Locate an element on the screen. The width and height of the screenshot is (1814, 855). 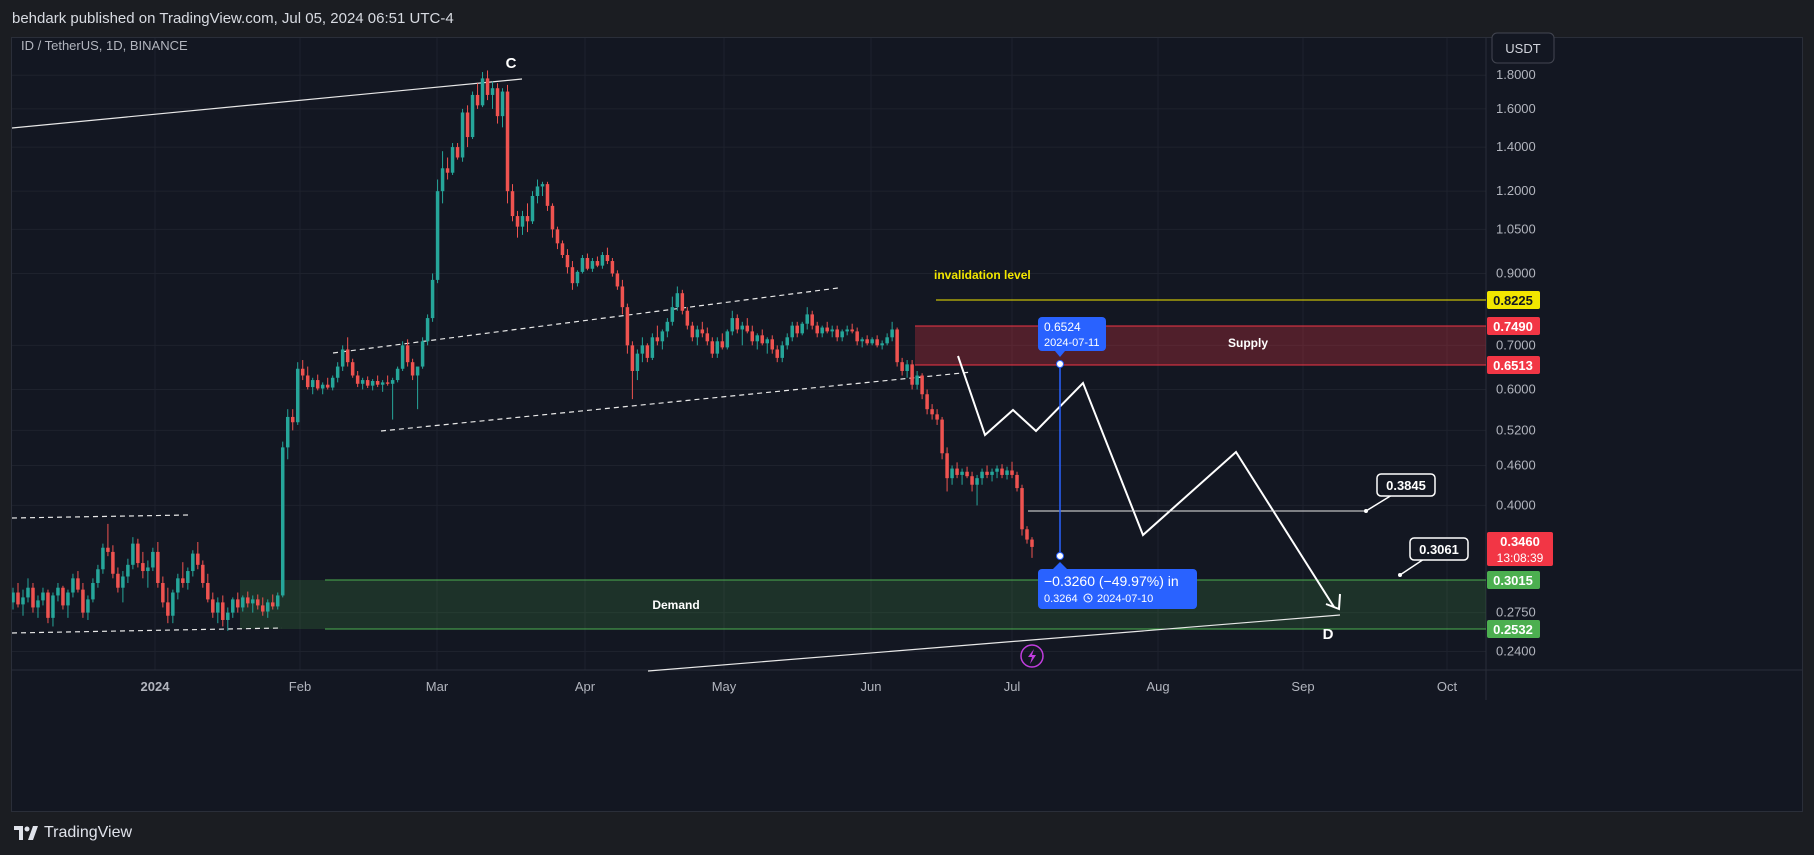
measure-bottom-label is located at coordinates (1117, 589).